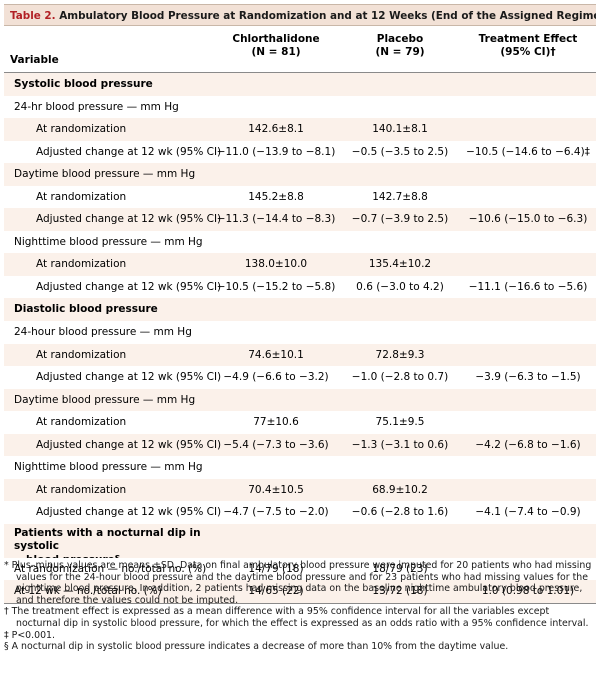  What do you see at coordinates (34, 60) in the screenshot?
I see `header-variable: Variable` at bounding box center [34, 60].